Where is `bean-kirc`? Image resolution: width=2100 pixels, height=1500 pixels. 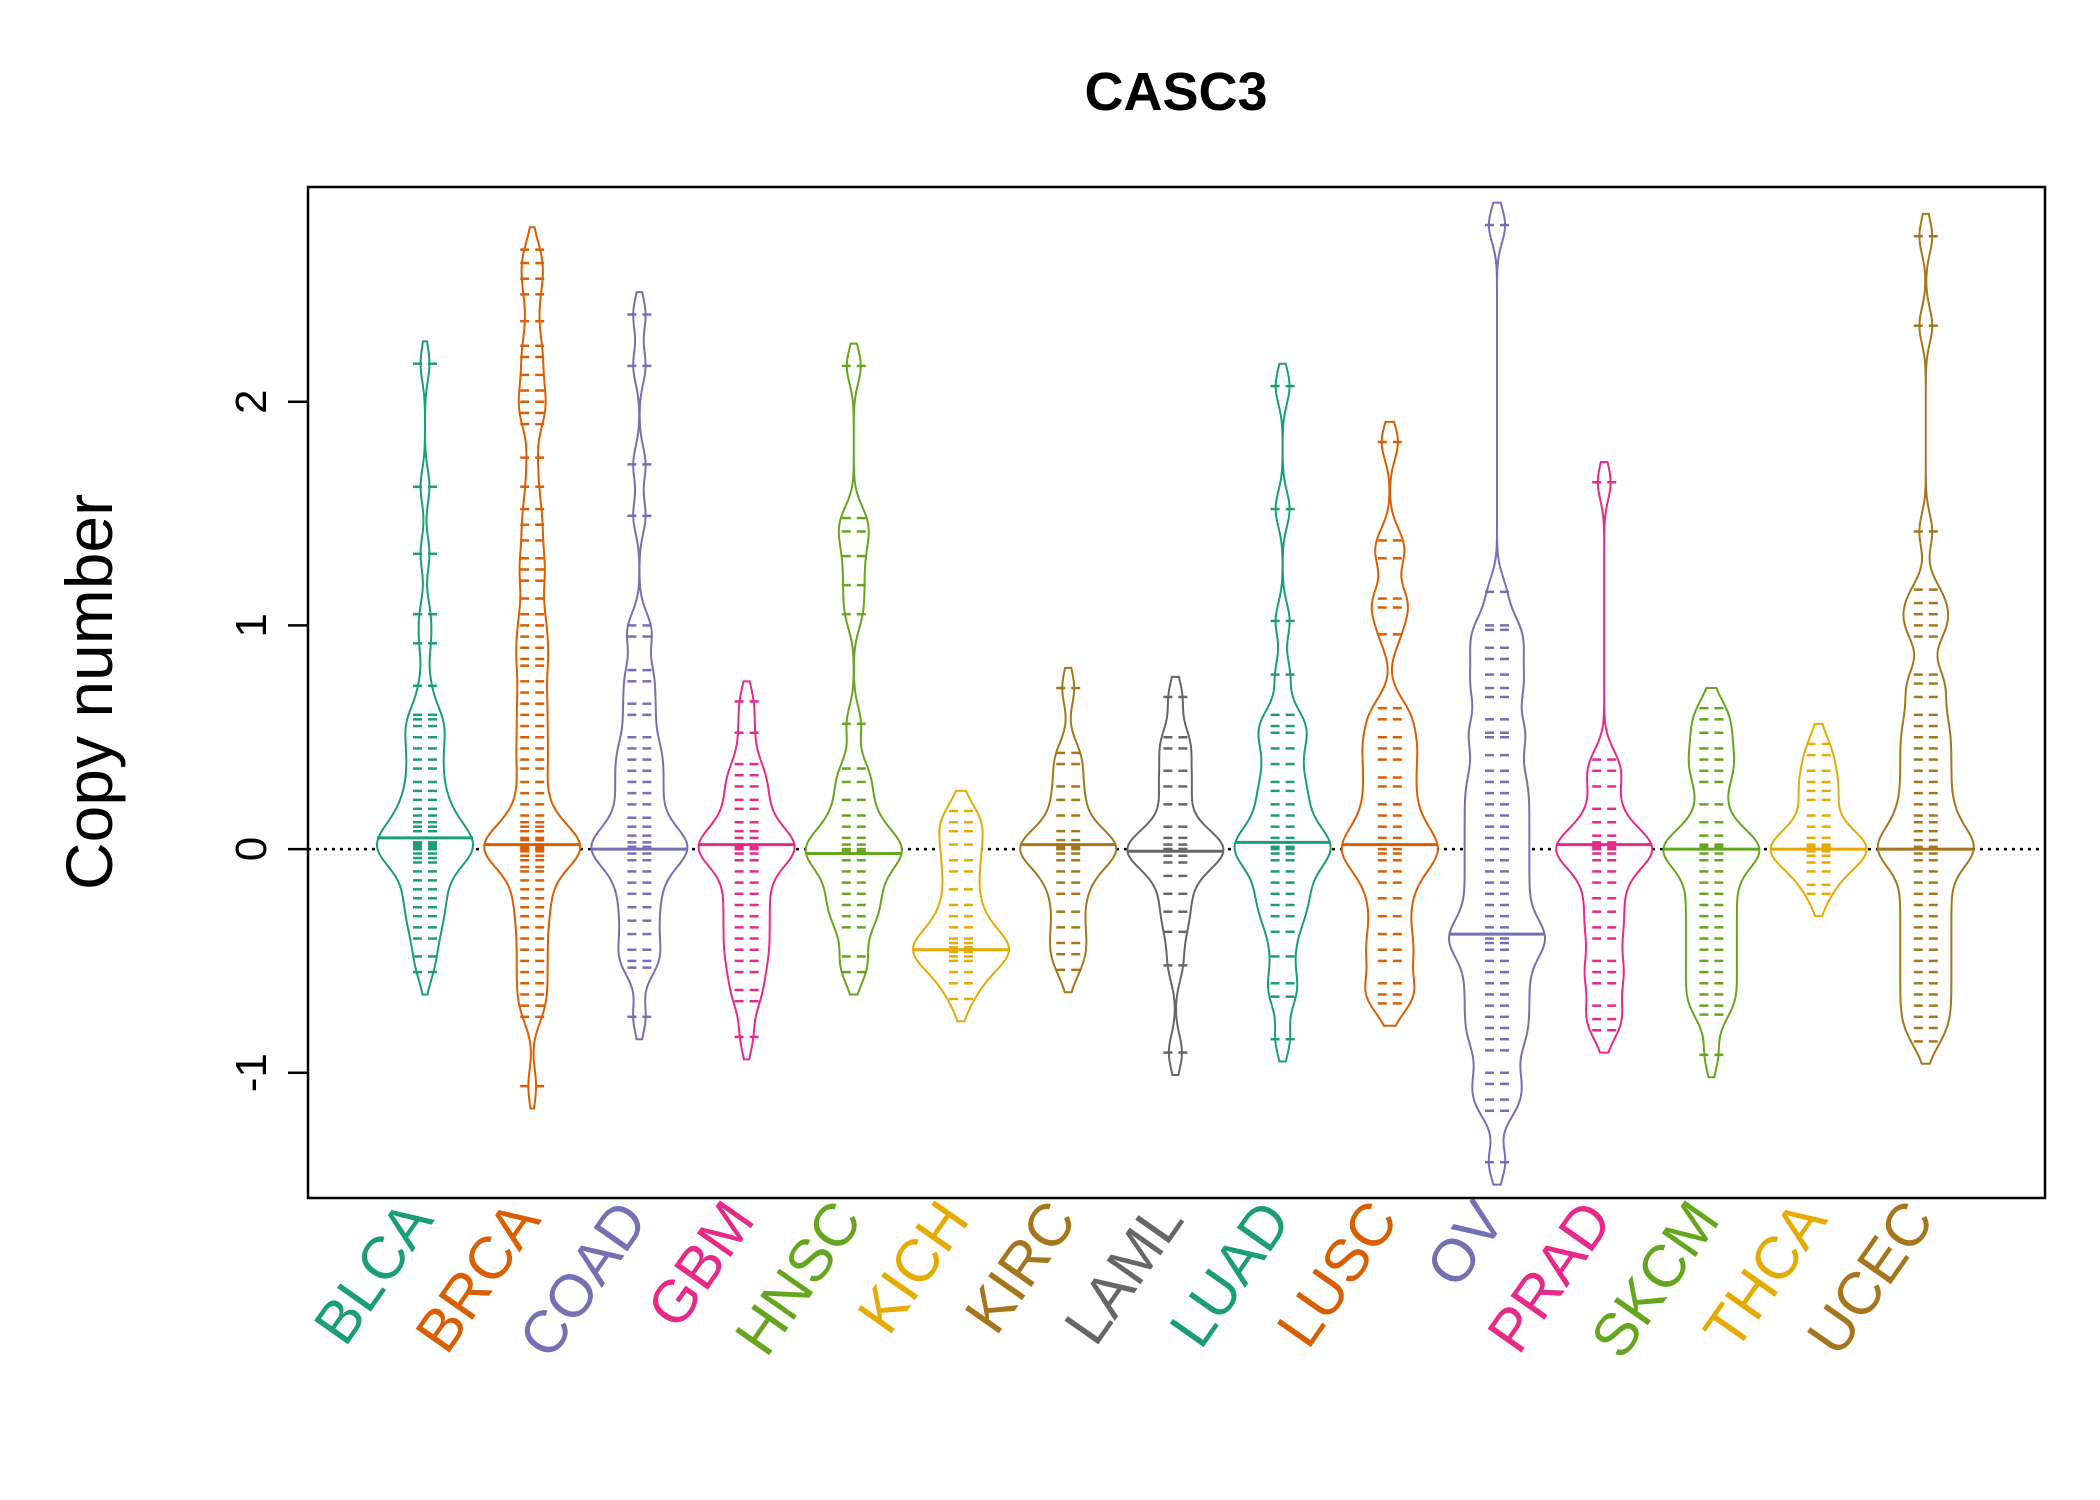 bean-kirc is located at coordinates (1068, 830).